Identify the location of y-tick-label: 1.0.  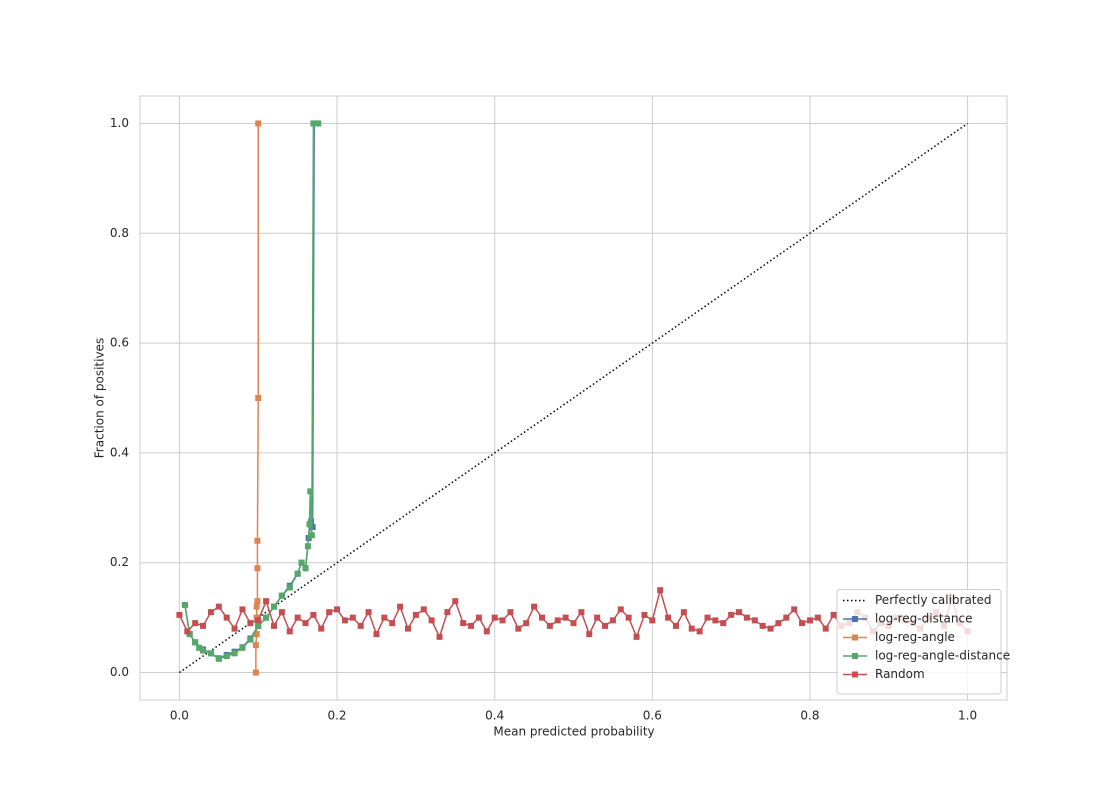
(119, 123).